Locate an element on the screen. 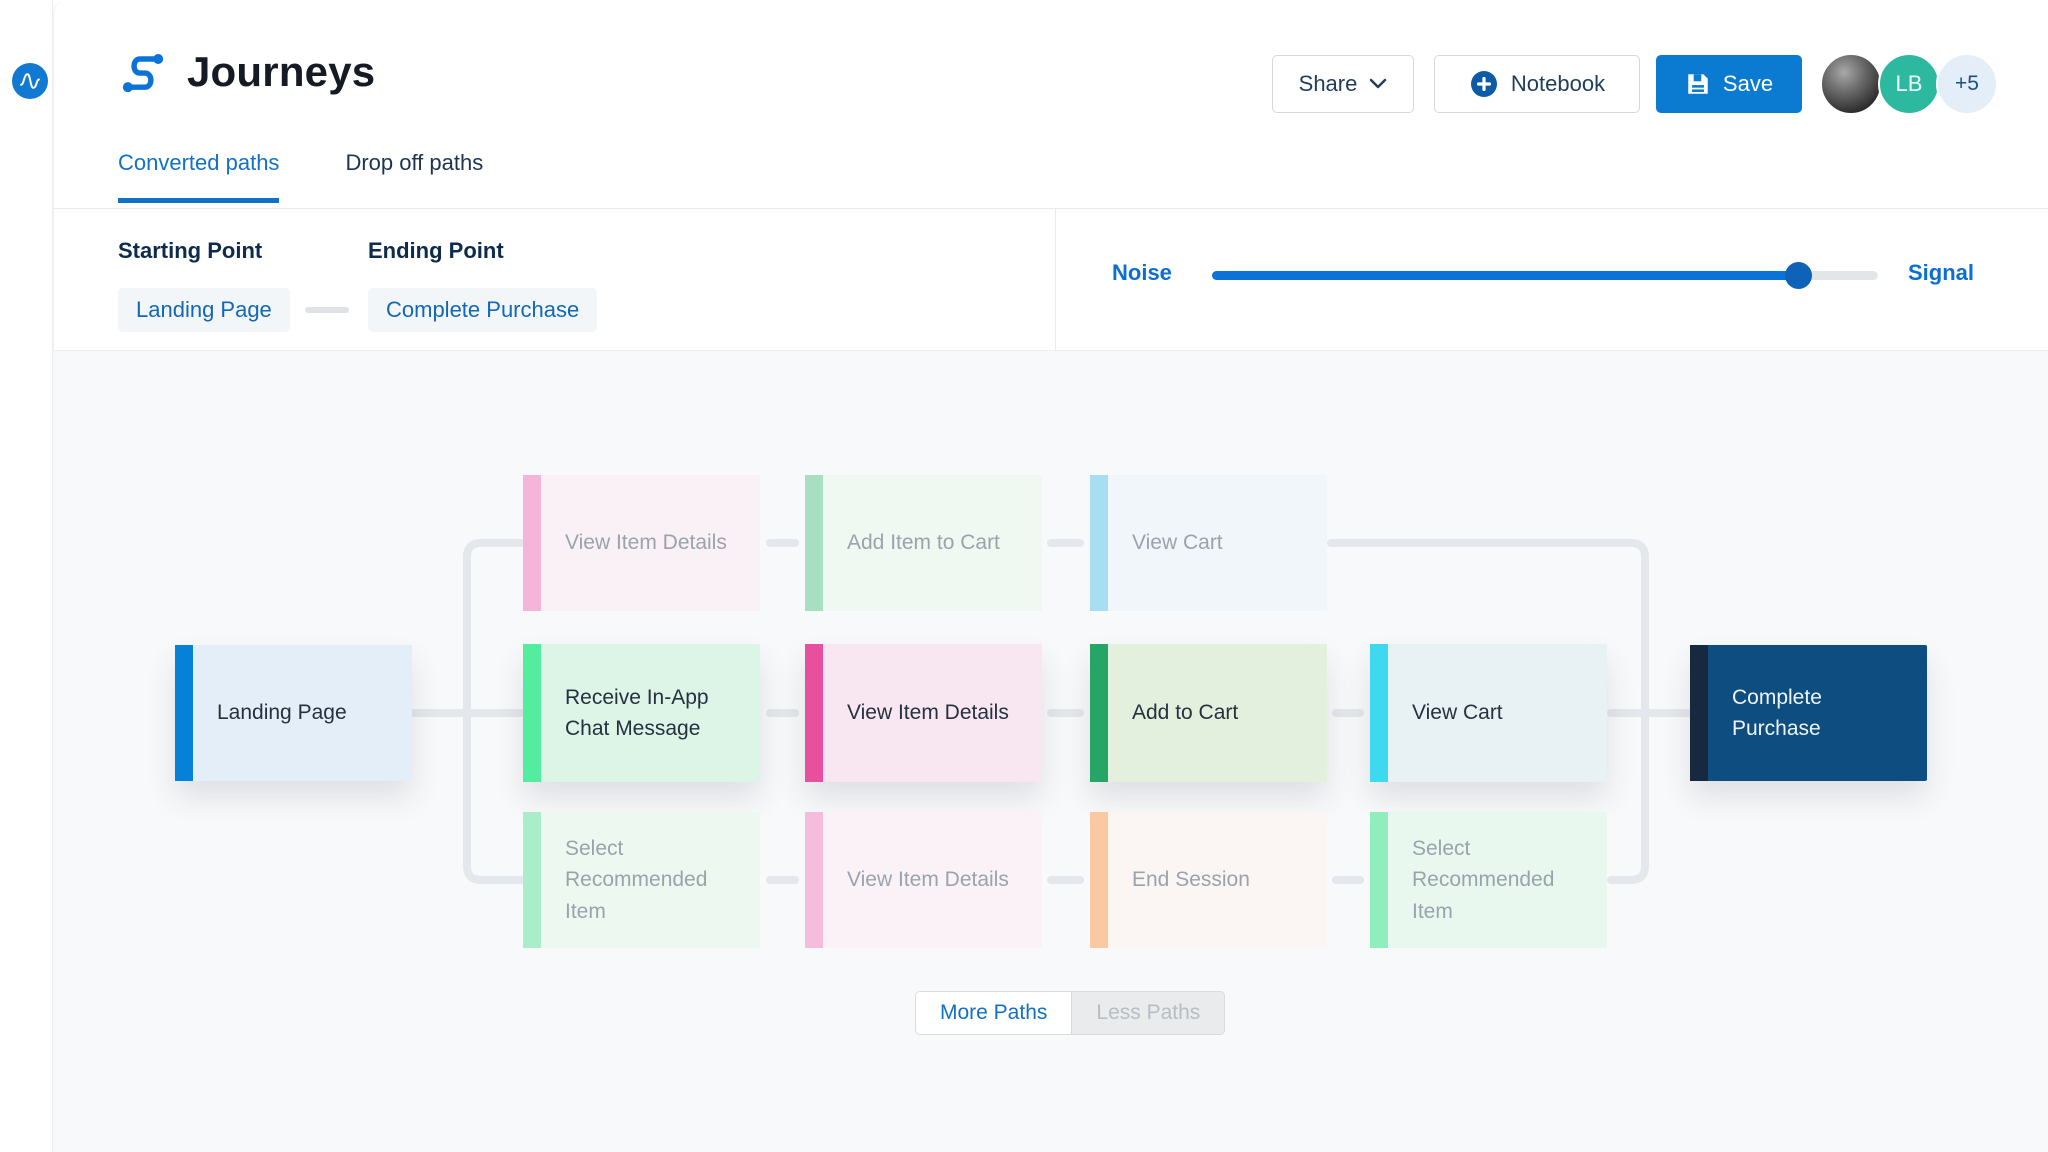 The image size is (2048, 1152). connector-left-branch is located at coordinates (494, 711).